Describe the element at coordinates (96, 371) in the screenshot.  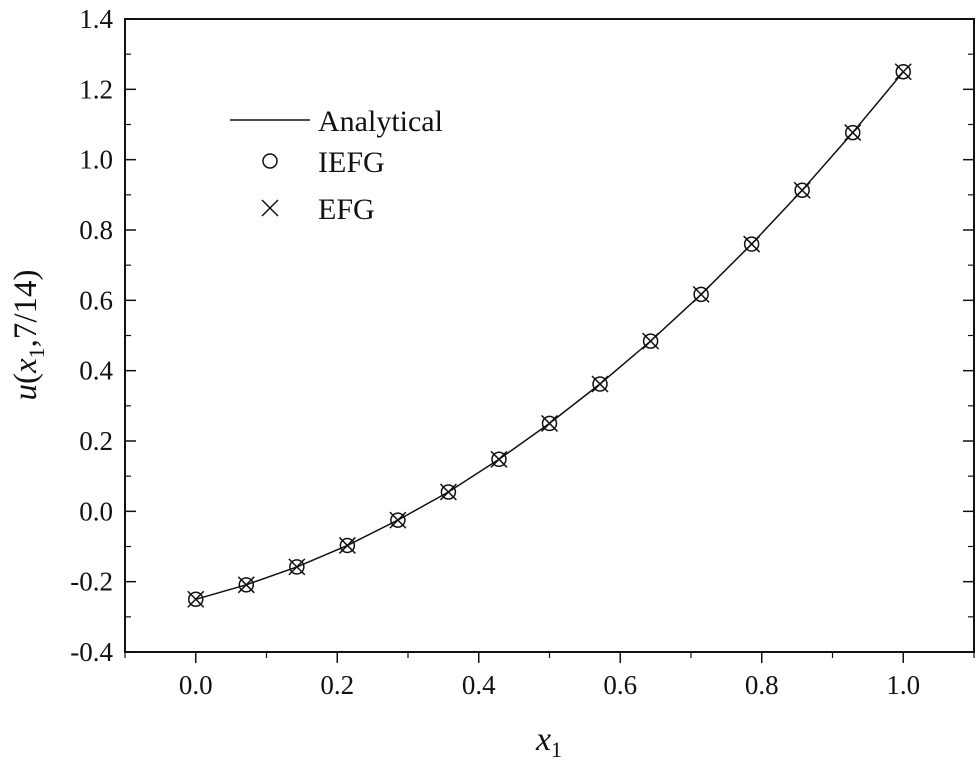
I see `y-tick-label: 0.4` at that location.